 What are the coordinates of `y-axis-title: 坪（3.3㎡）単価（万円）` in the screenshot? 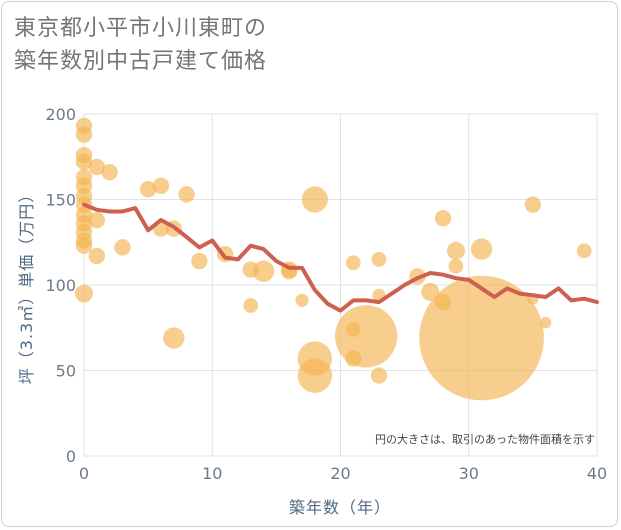 It's located at (26, 285).